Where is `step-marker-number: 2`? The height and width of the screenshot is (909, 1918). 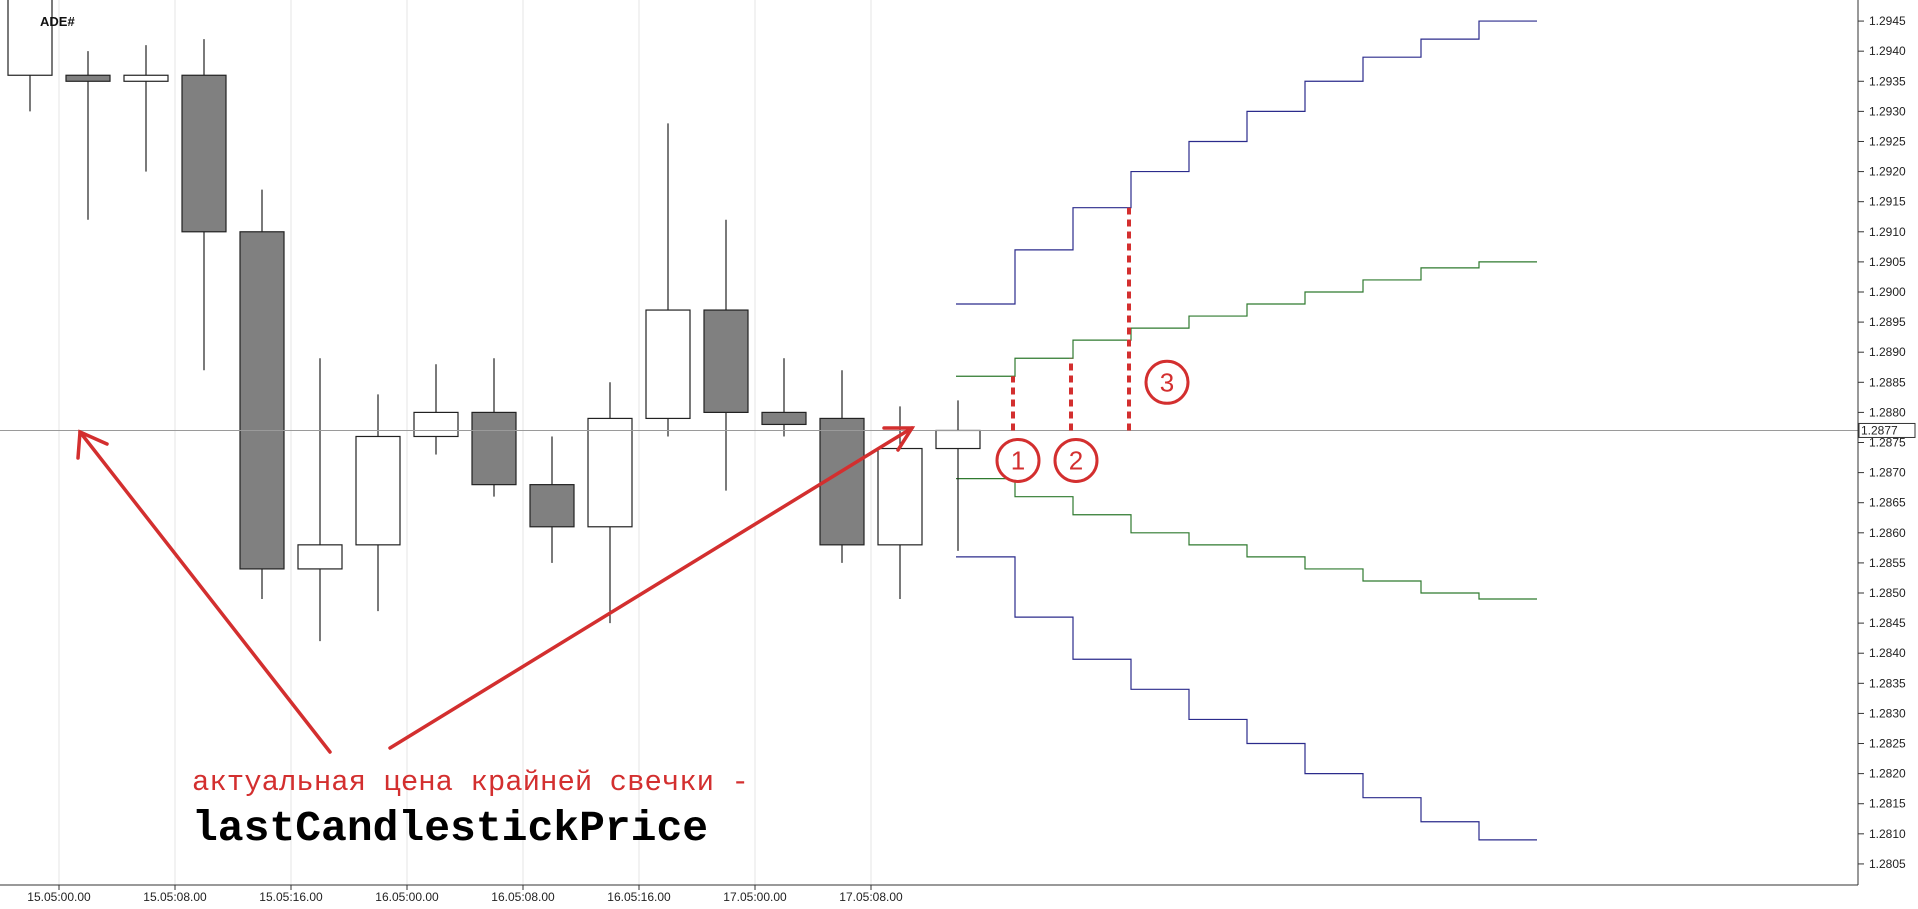 step-marker-number: 2 is located at coordinates (1076, 460).